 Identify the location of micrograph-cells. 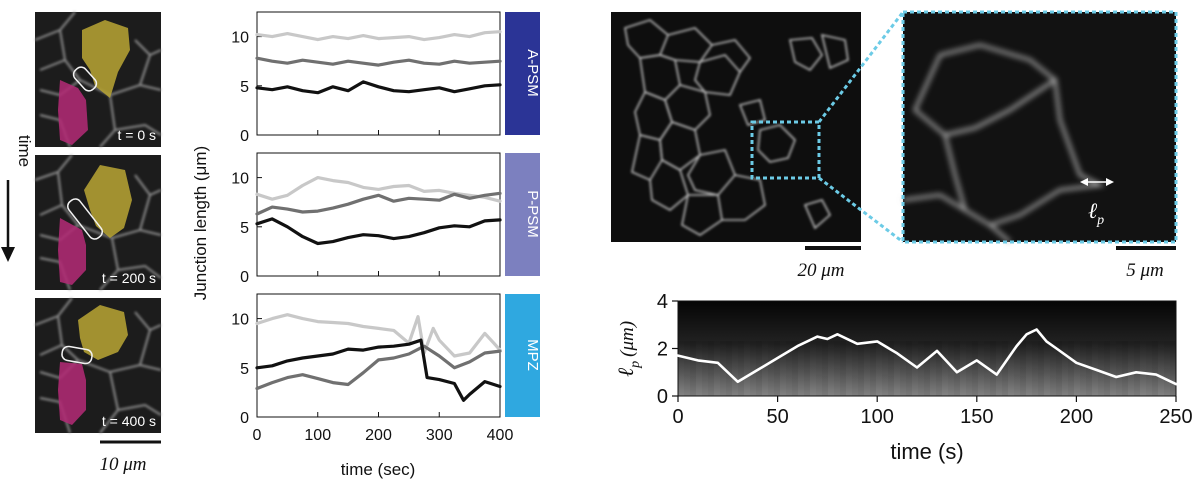
(736, 127).